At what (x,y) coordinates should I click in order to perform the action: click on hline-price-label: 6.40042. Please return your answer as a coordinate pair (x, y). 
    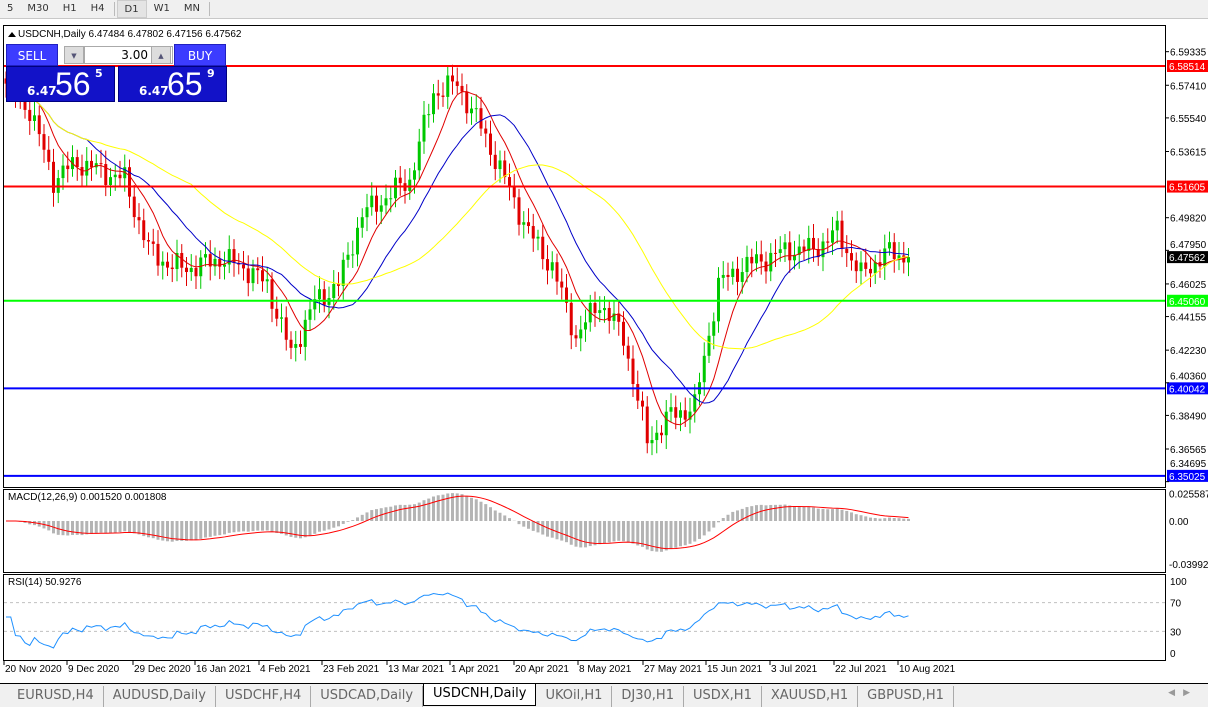
    Looking at the image, I should click on (1187, 389).